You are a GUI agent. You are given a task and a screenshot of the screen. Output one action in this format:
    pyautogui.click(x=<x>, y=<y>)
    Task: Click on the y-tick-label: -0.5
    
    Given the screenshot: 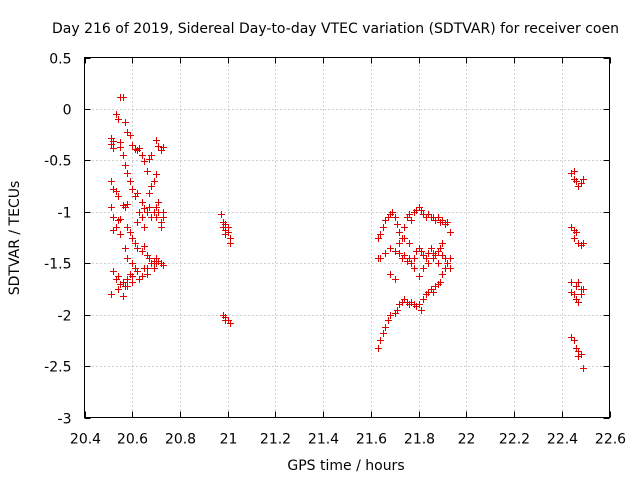 What is the action you would take?
    pyautogui.click(x=57, y=162)
    